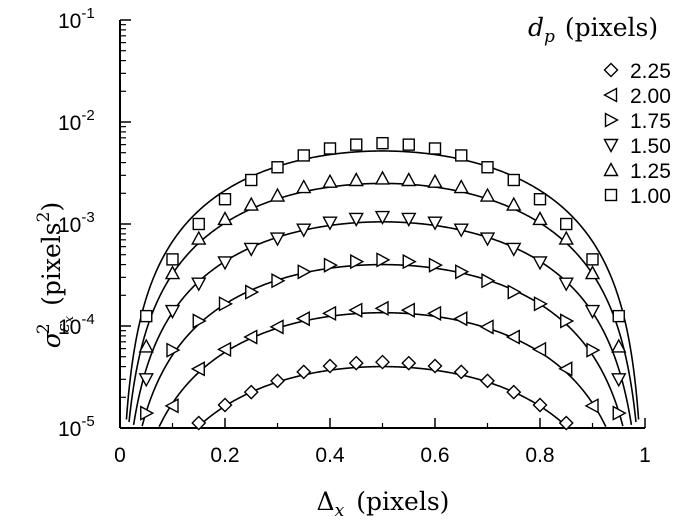 This screenshot has height=527, width=685. I want to click on legend-label: 2.25, so click(650, 71).